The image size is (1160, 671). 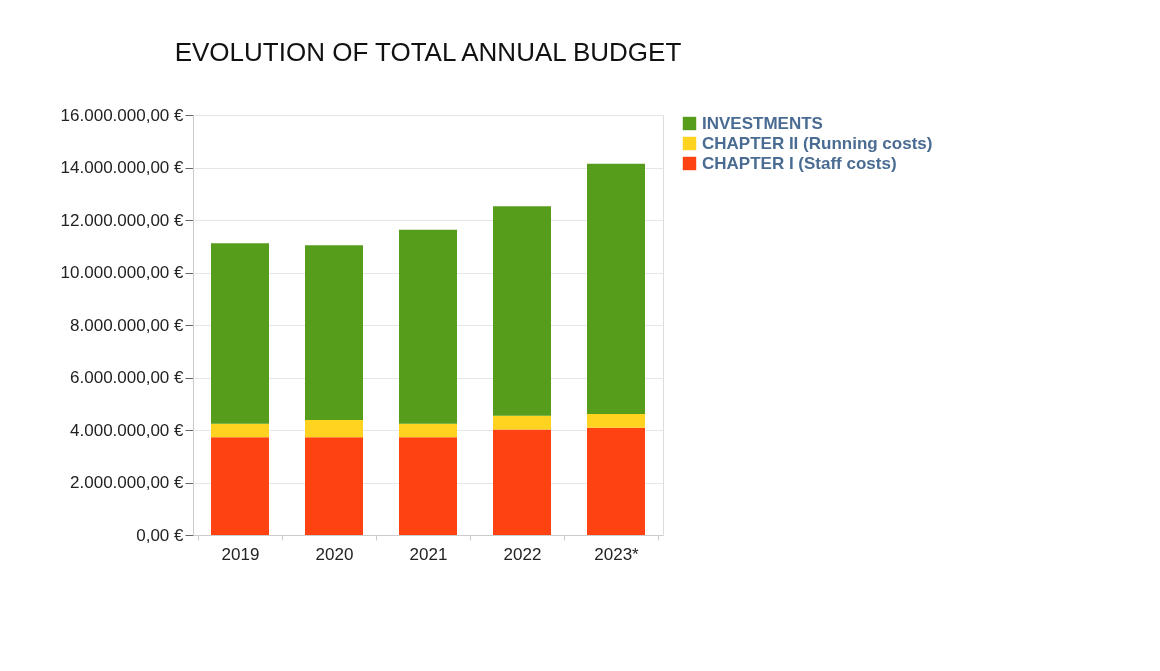 I want to click on legend-label: CHAPTER II (Running costs), so click(x=817, y=143).